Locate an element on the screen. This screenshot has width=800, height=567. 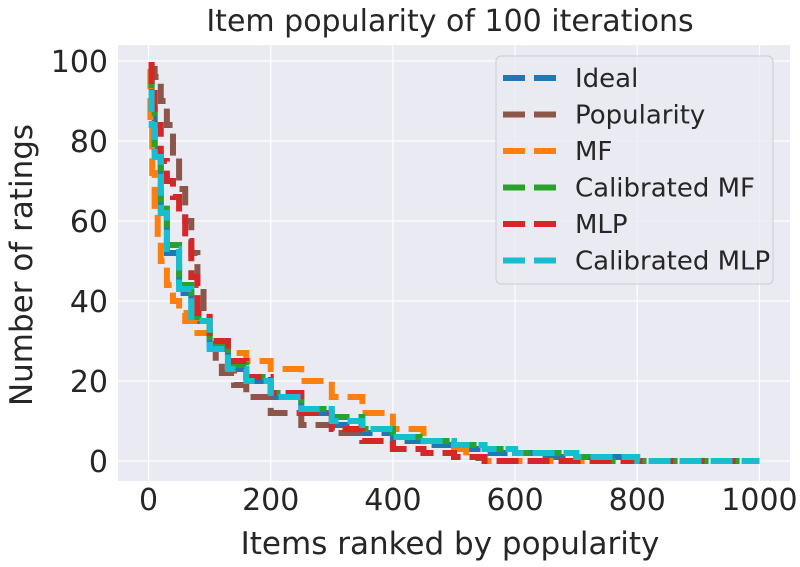
x-tick-labels: 0 200 400 600 800 1000 is located at coordinates (468, 500).